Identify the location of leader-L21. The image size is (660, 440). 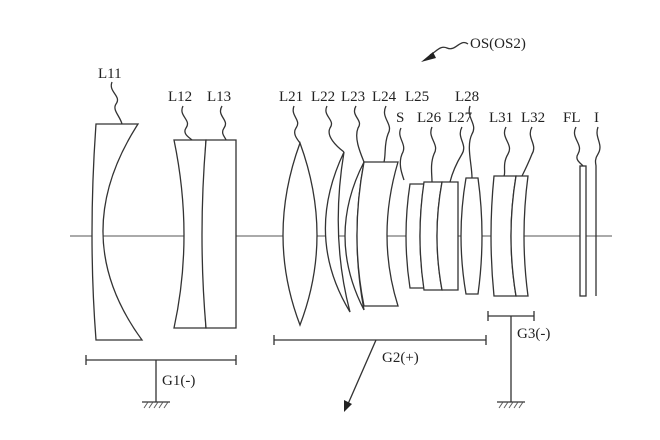
(296, 124).